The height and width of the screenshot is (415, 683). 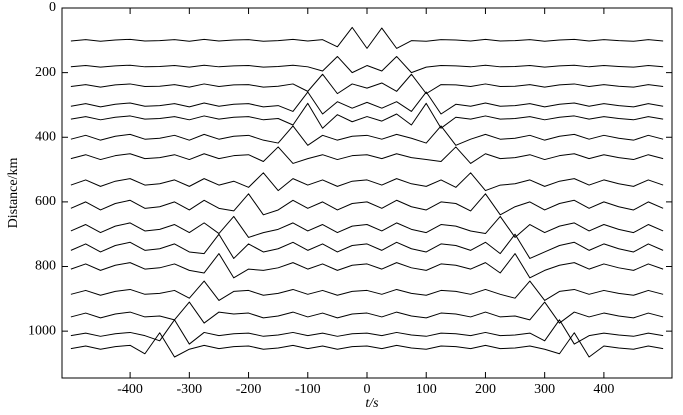 I want to click on y-tick-label: 400, so click(x=45, y=136).